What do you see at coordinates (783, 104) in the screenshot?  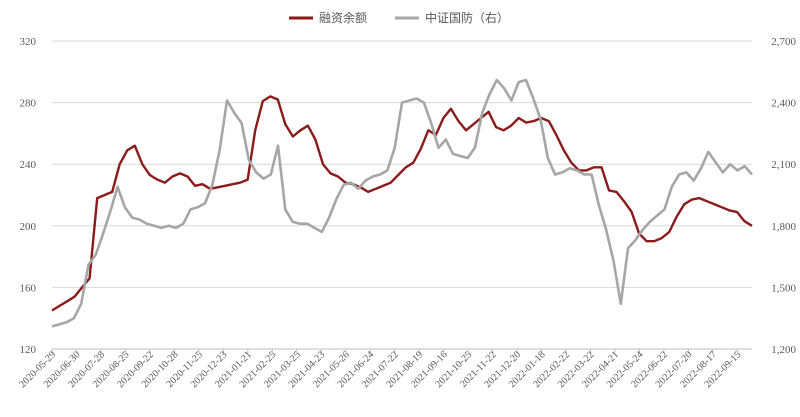 I see `y-right-tick-label: 2,400` at bounding box center [783, 104].